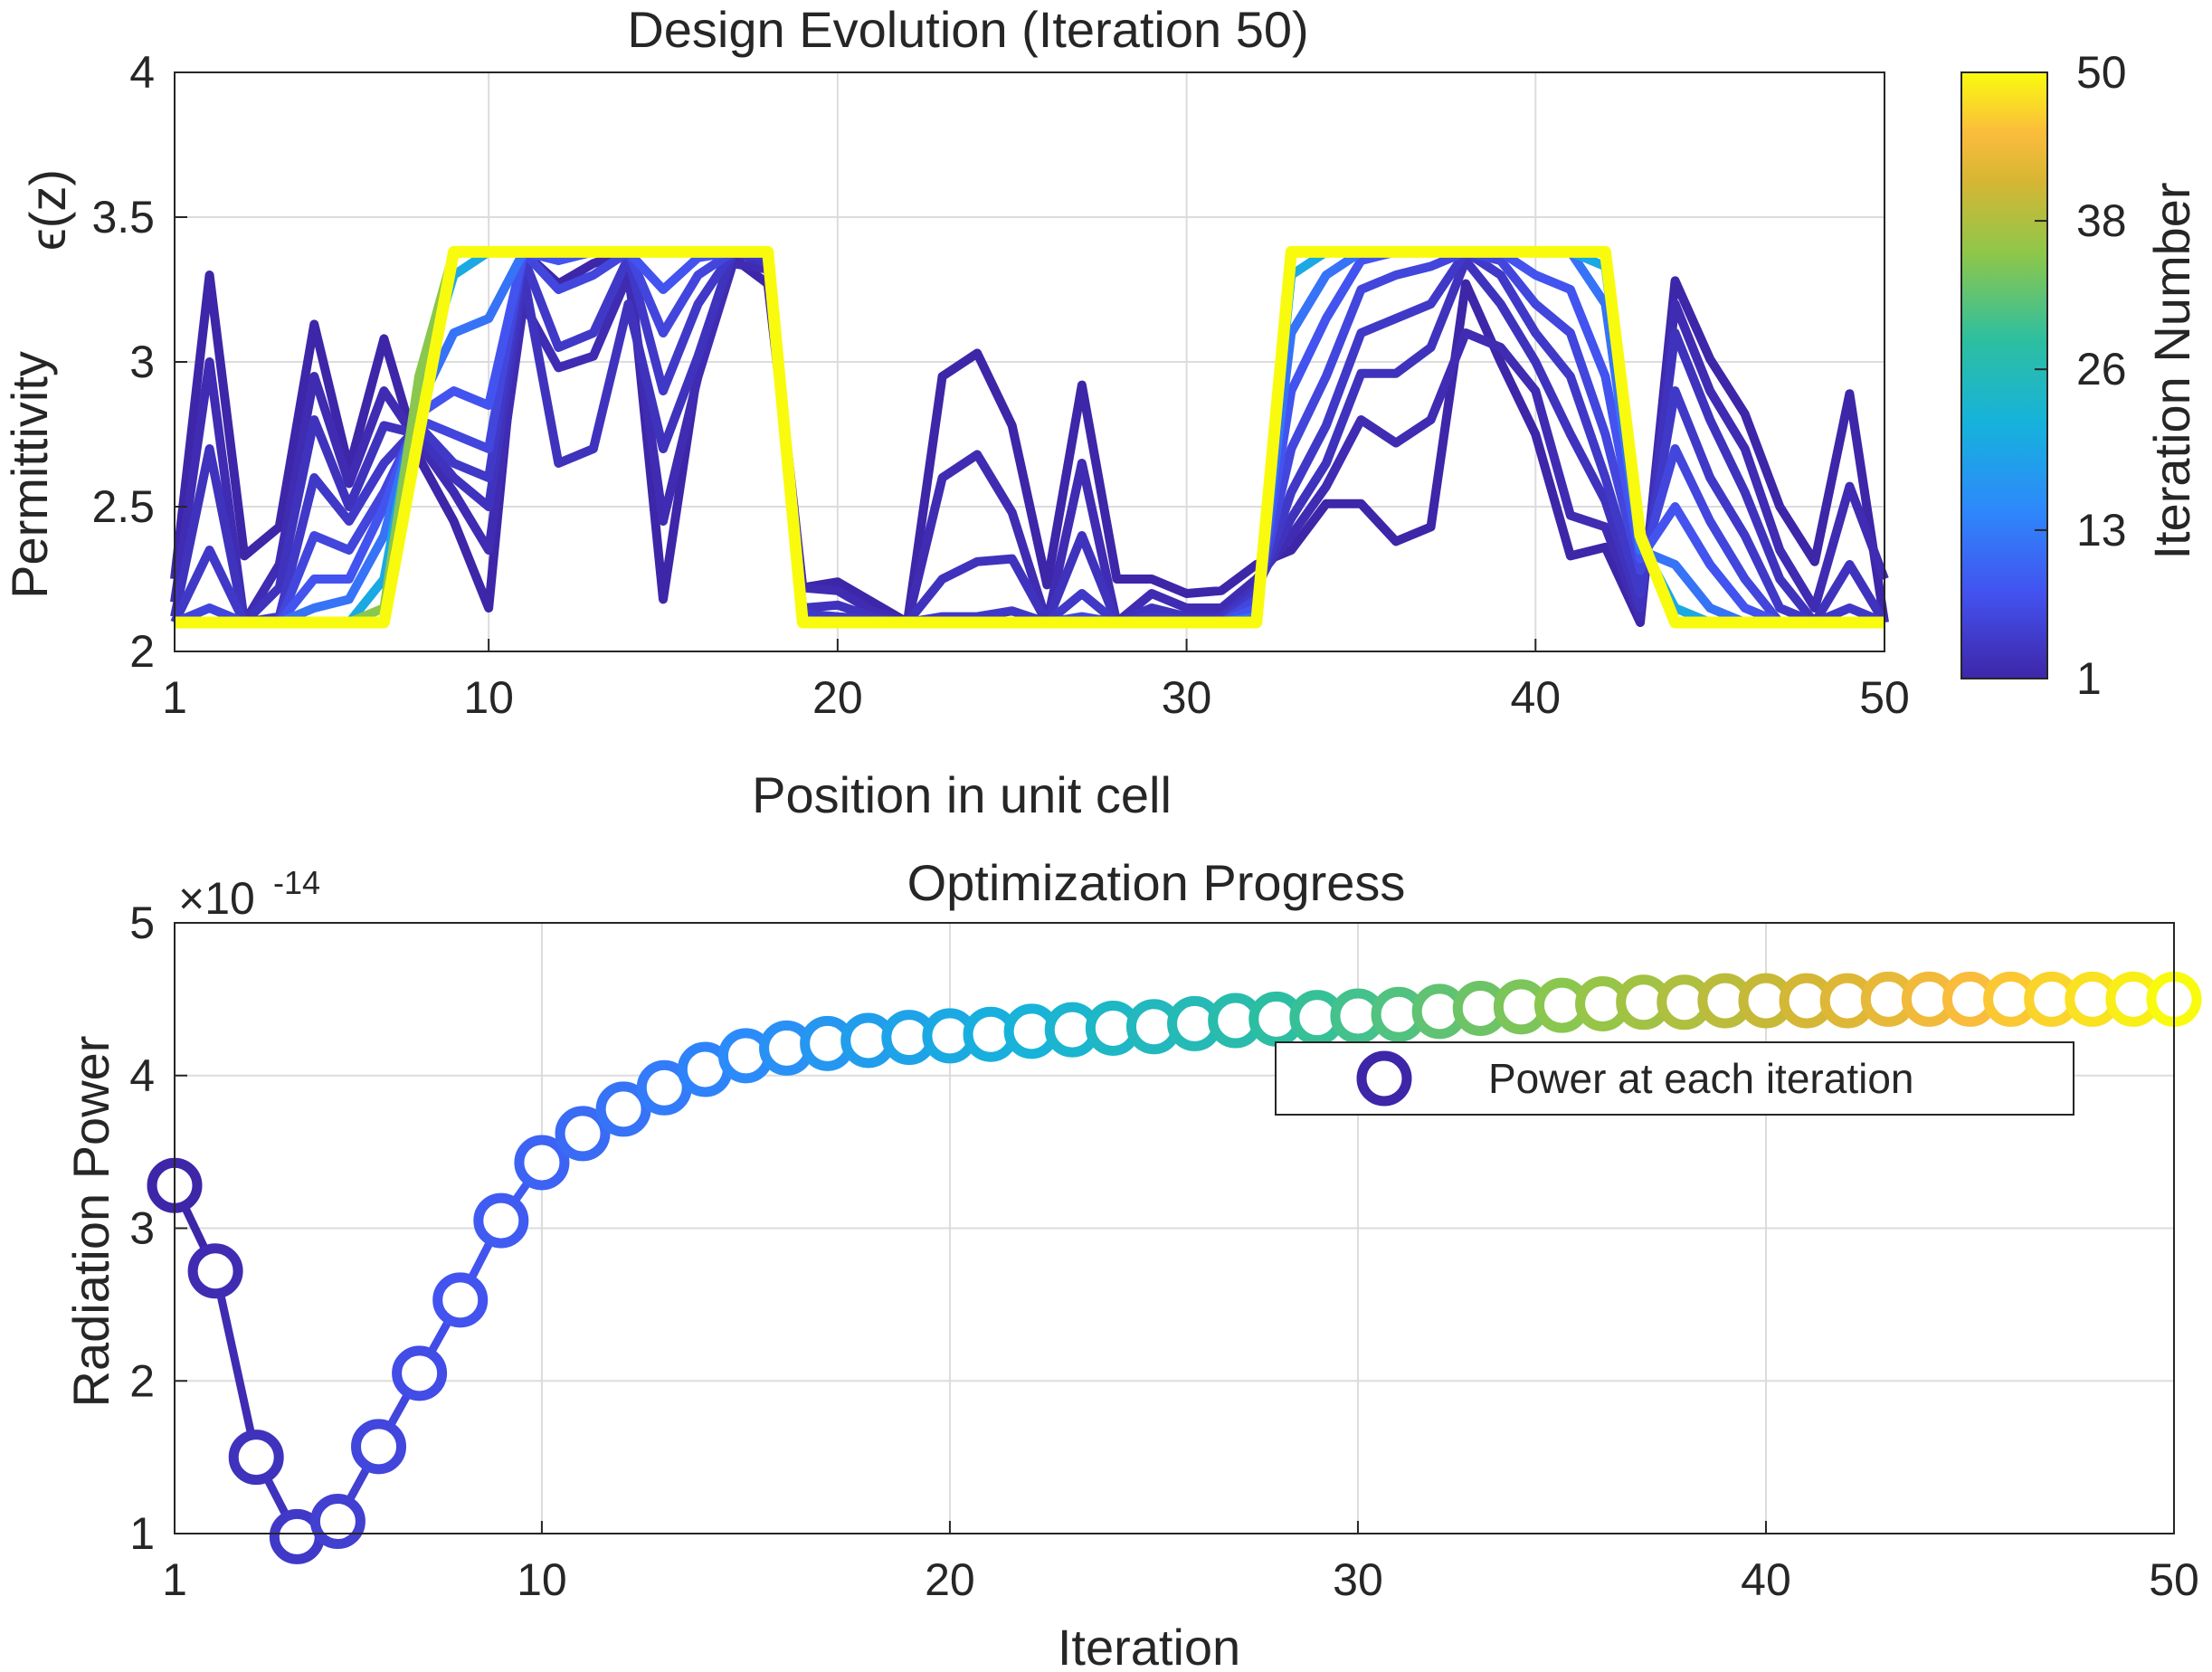  I want to click on chart-title: Design Evolution (Iteration 50), so click(967, 30).